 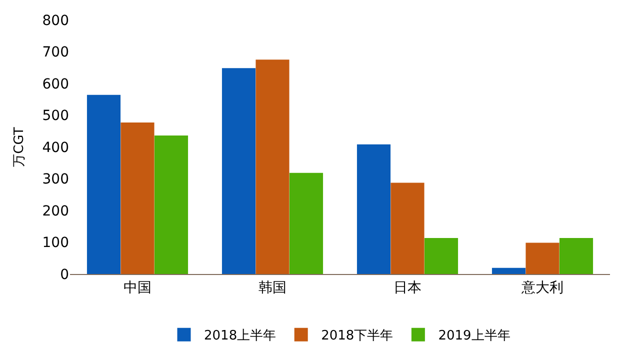 What do you see at coordinates (474, 336) in the screenshot?
I see `legend-label: 2019上半年` at bounding box center [474, 336].